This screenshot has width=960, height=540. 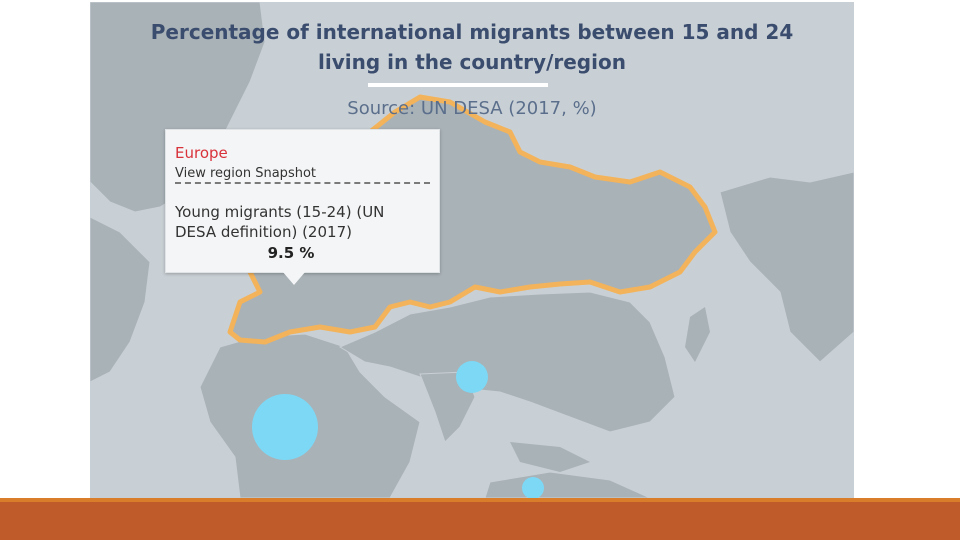 What do you see at coordinates (120, 299) in the screenshot?
I see `north-america` at bounding box center [120, 299].